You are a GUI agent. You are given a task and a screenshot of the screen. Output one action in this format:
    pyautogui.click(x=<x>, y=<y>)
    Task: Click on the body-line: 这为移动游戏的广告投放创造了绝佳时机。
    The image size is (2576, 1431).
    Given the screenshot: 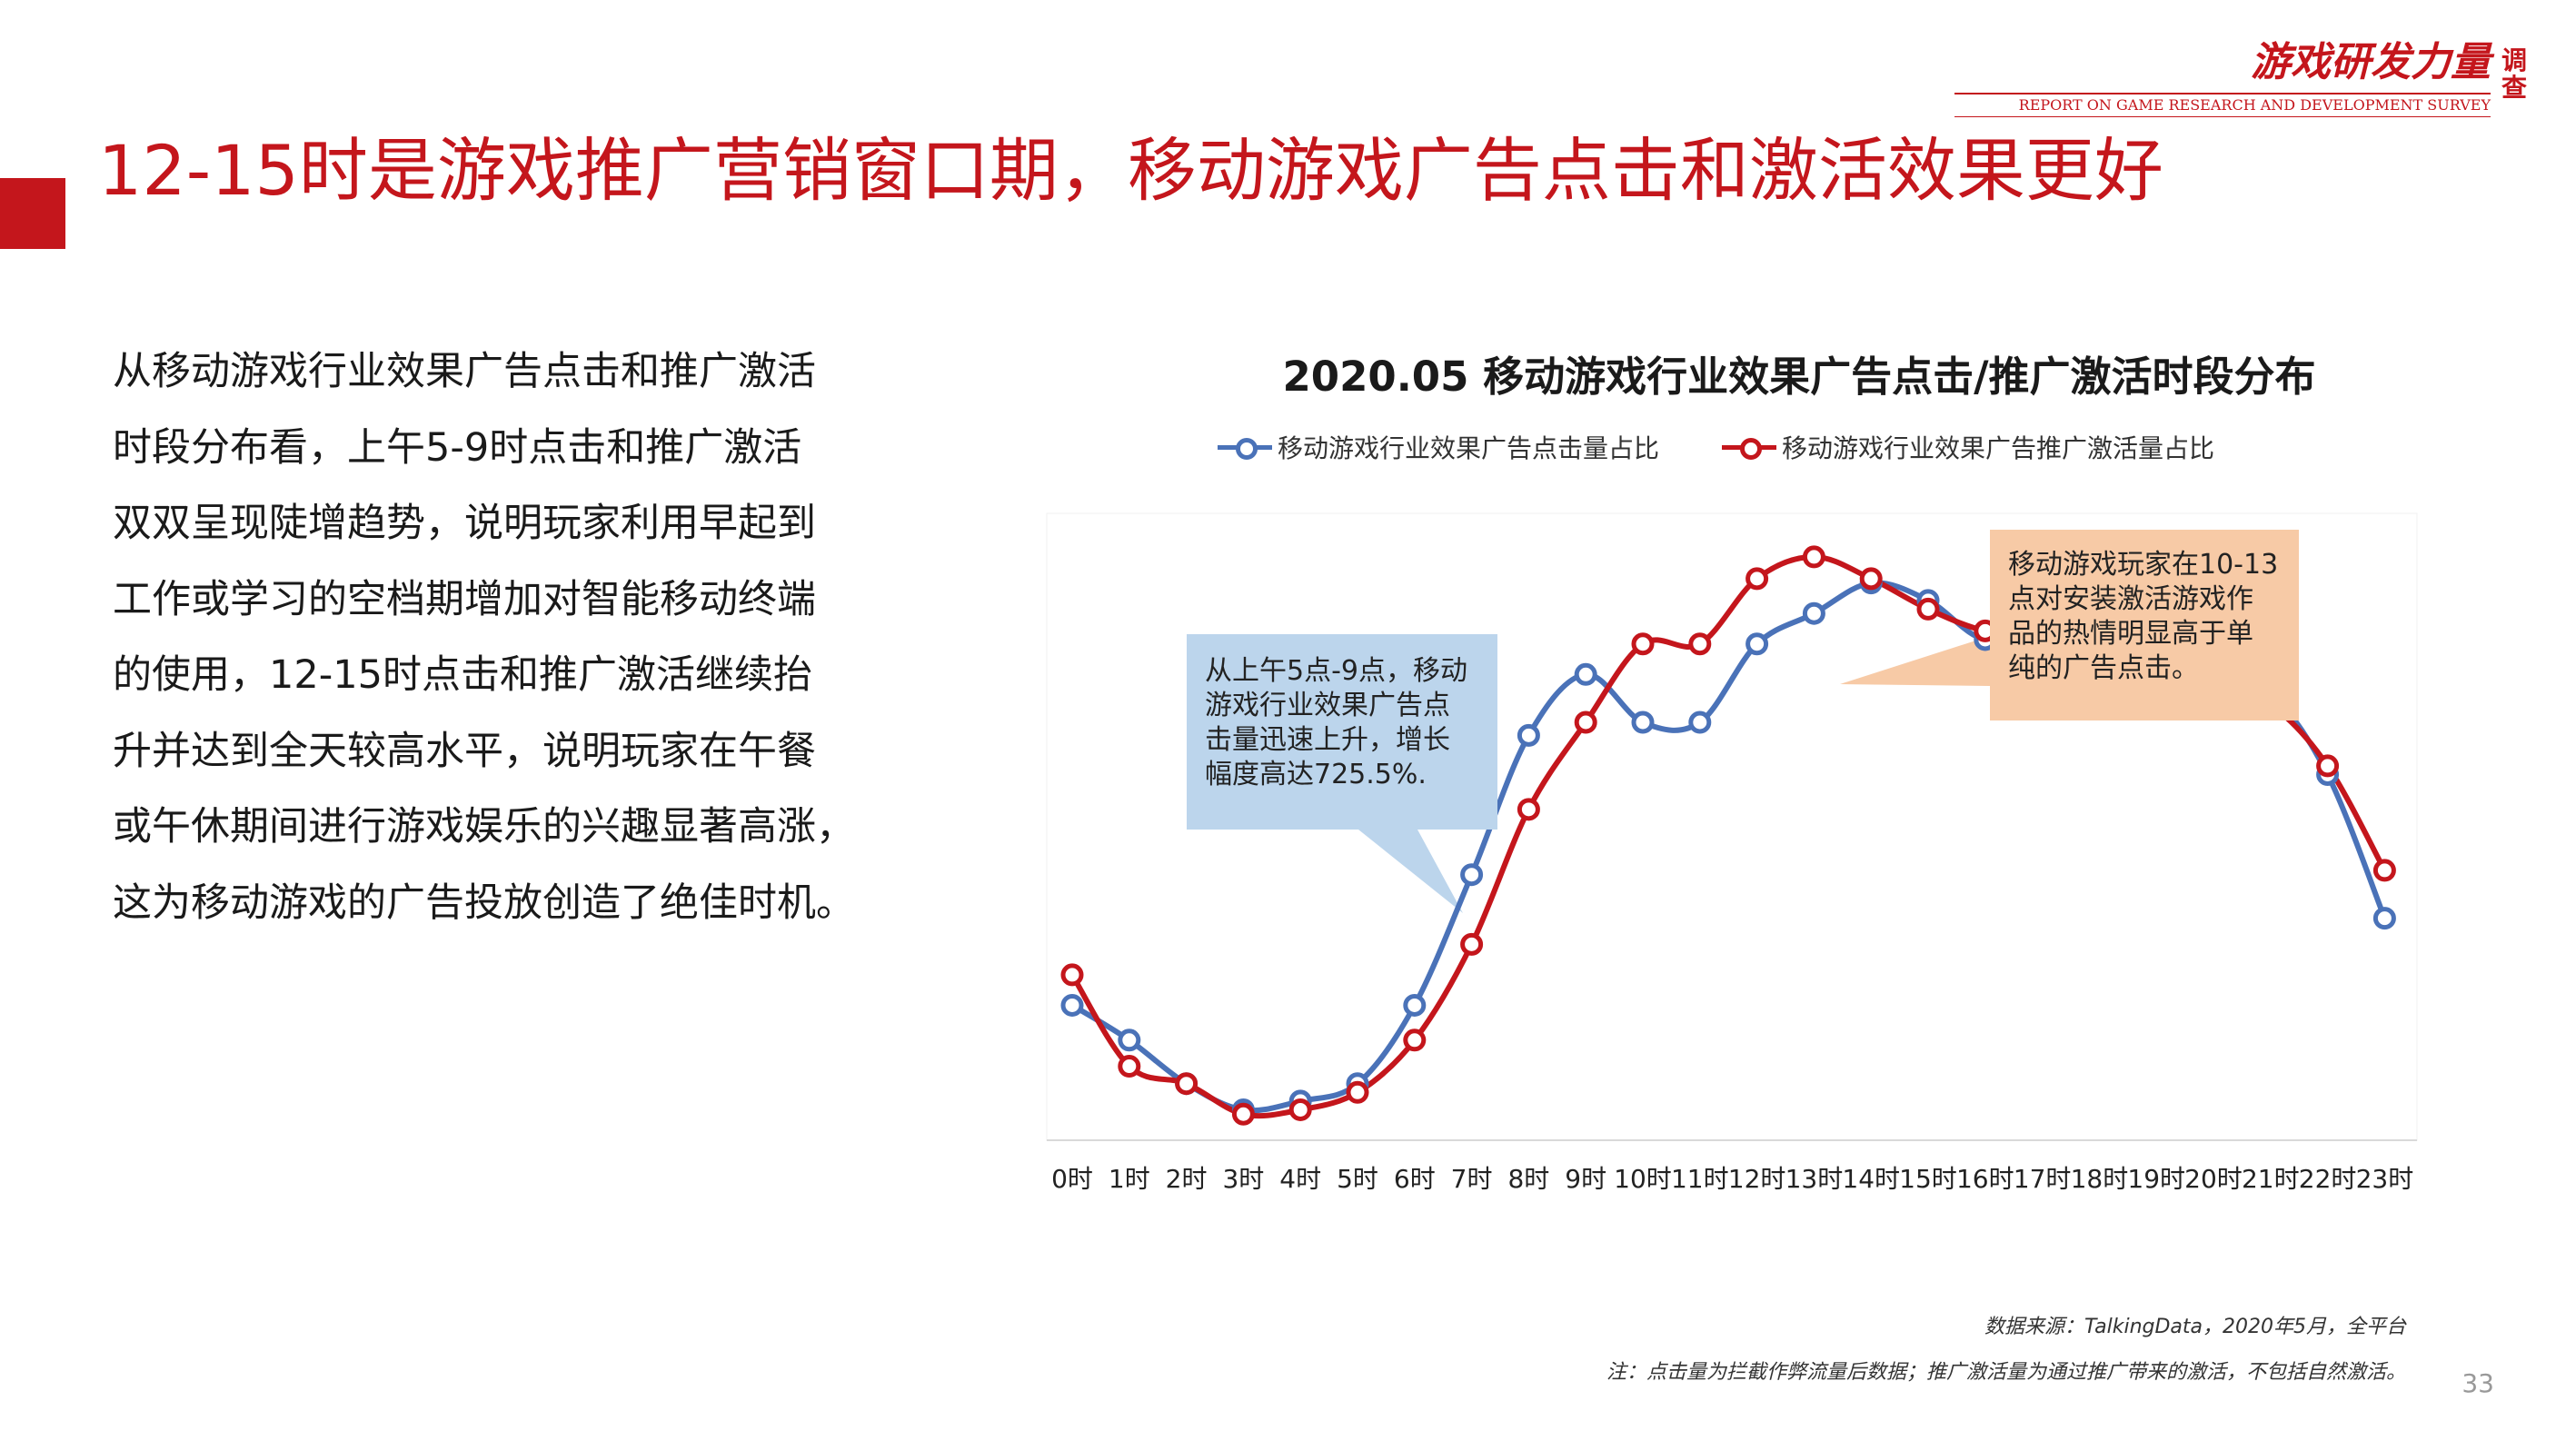 What is the action you would take?
    pyautogui.click(x=484, y=902)
    